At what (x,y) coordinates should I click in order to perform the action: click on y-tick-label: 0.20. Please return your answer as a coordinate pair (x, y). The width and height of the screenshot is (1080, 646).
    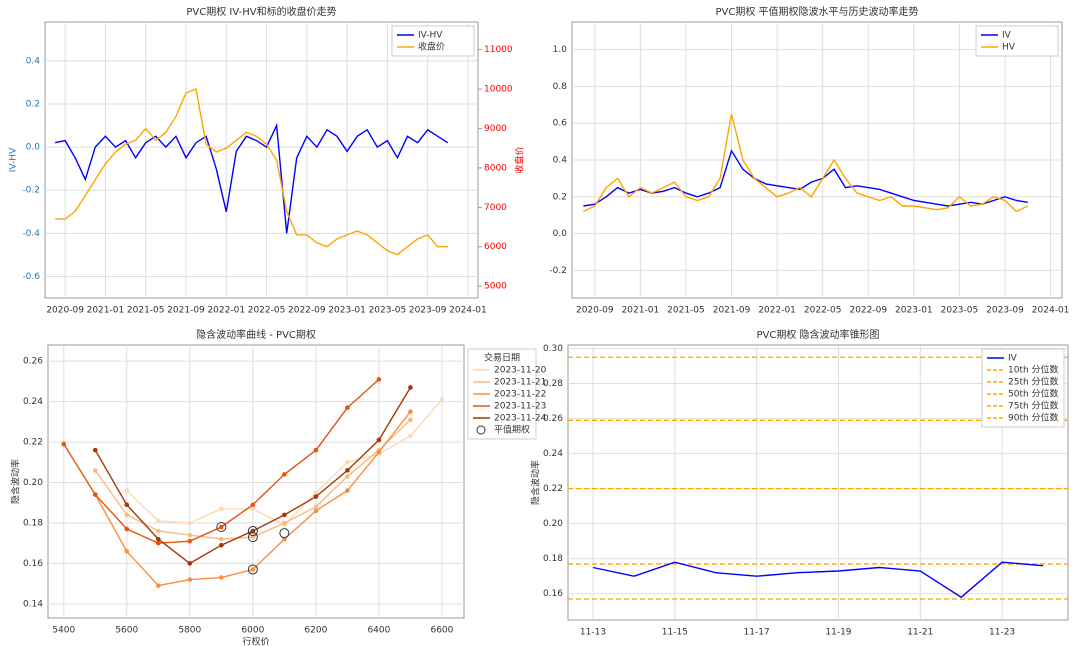
    Looking at the image, I should click on (33, 483).